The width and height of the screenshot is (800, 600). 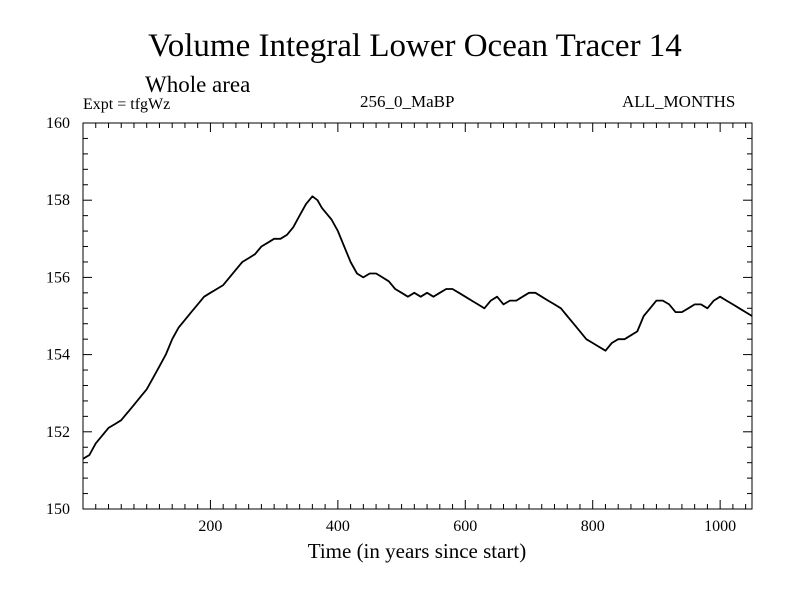 I want to click on y-tick-label: 158, so click(x=58, y=200).